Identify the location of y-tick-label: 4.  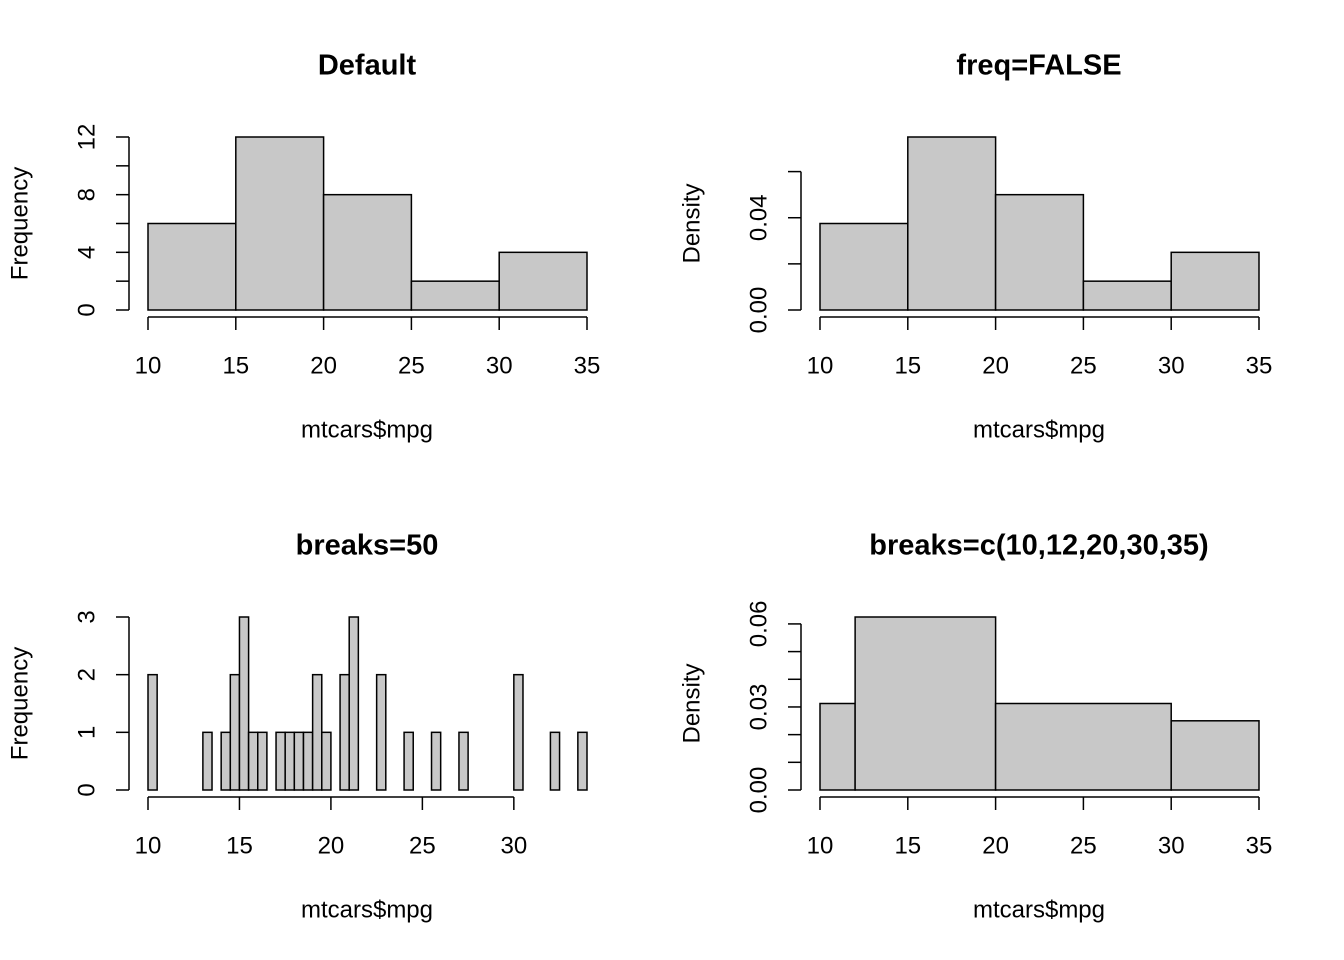
(86, 252).